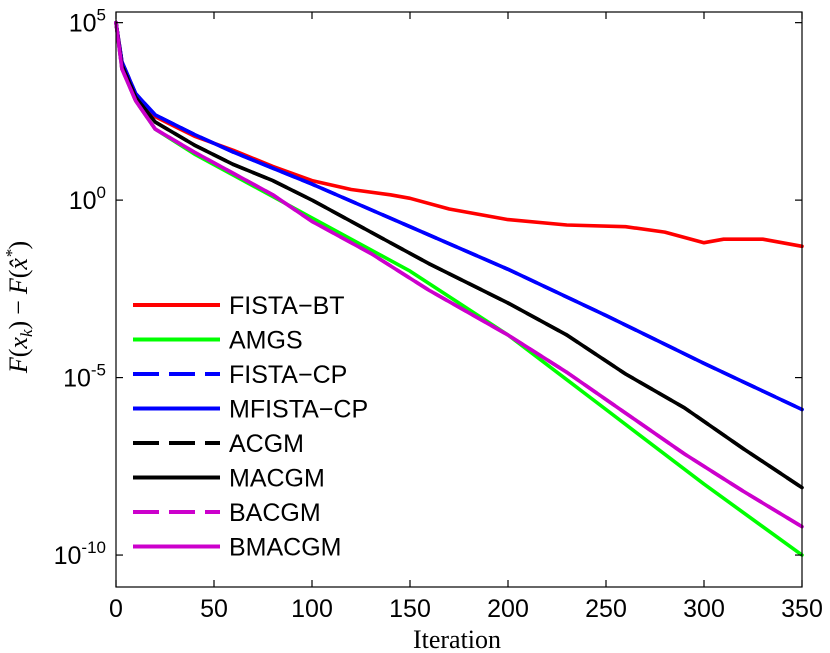  I want to click on legend-label-2: FISTA−CP, so click(288, 375).